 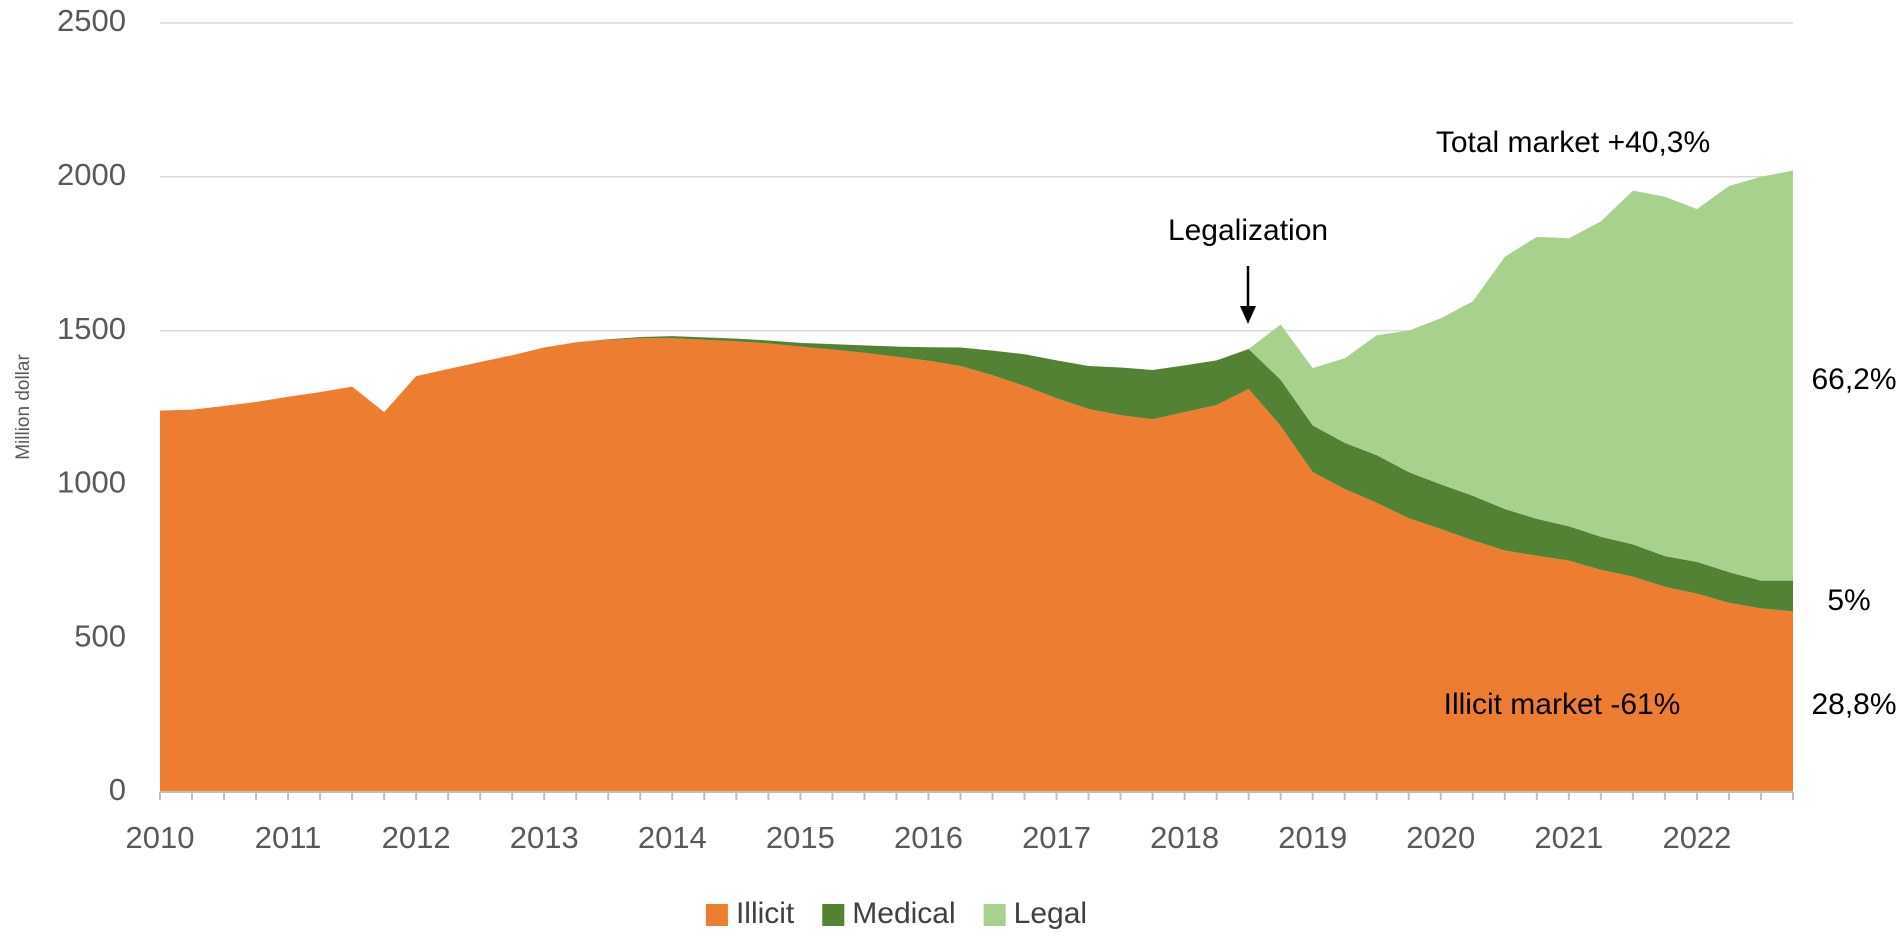 I want to click on x-tick-label: 2014, so click(x=672, y=837).